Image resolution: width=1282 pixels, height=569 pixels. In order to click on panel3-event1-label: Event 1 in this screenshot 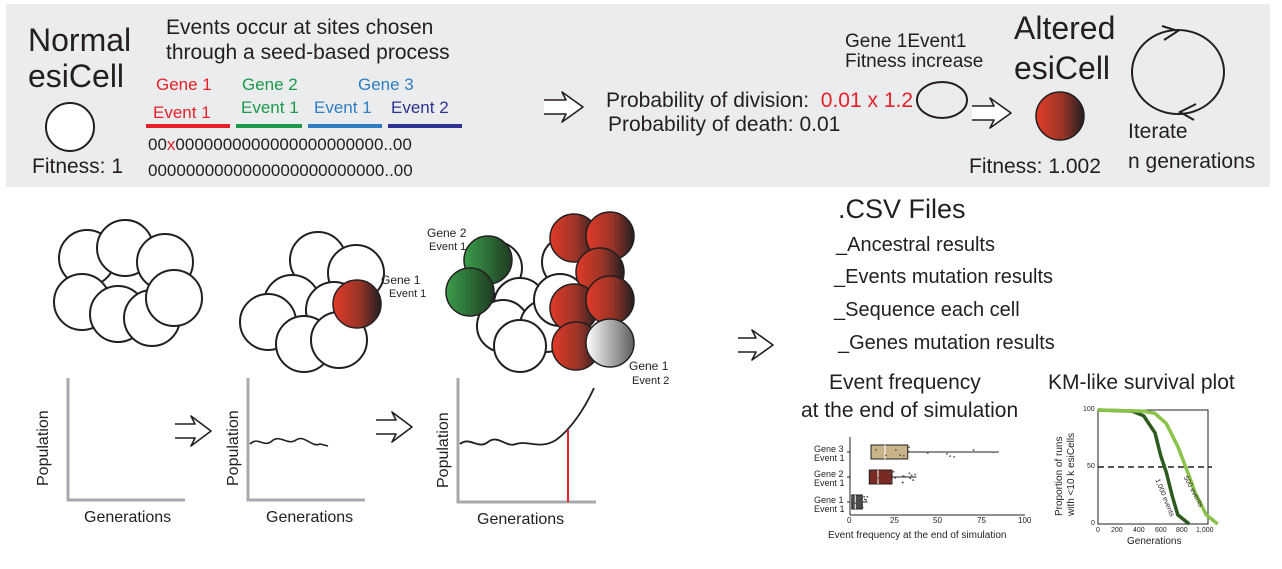, I will do `click(448, 247)`.